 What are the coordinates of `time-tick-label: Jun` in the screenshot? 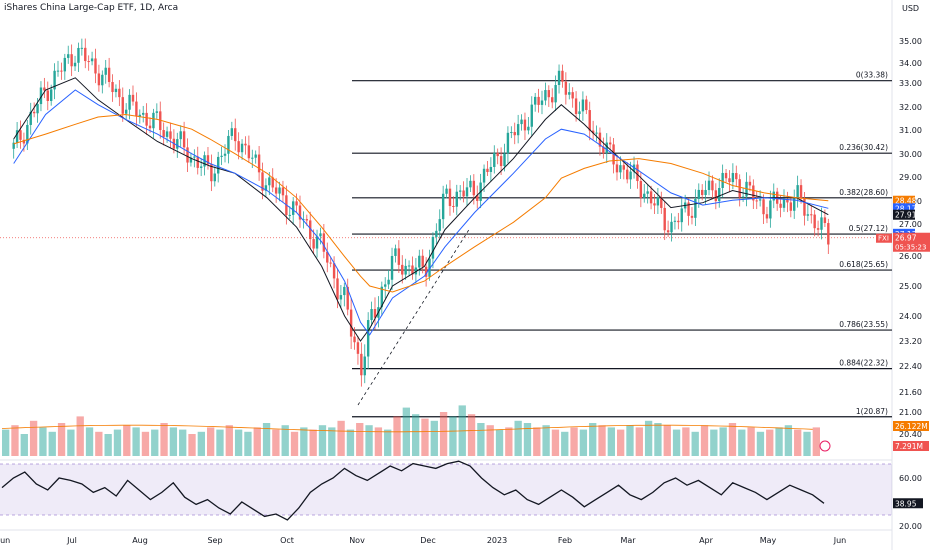 It's located at (5, 540).